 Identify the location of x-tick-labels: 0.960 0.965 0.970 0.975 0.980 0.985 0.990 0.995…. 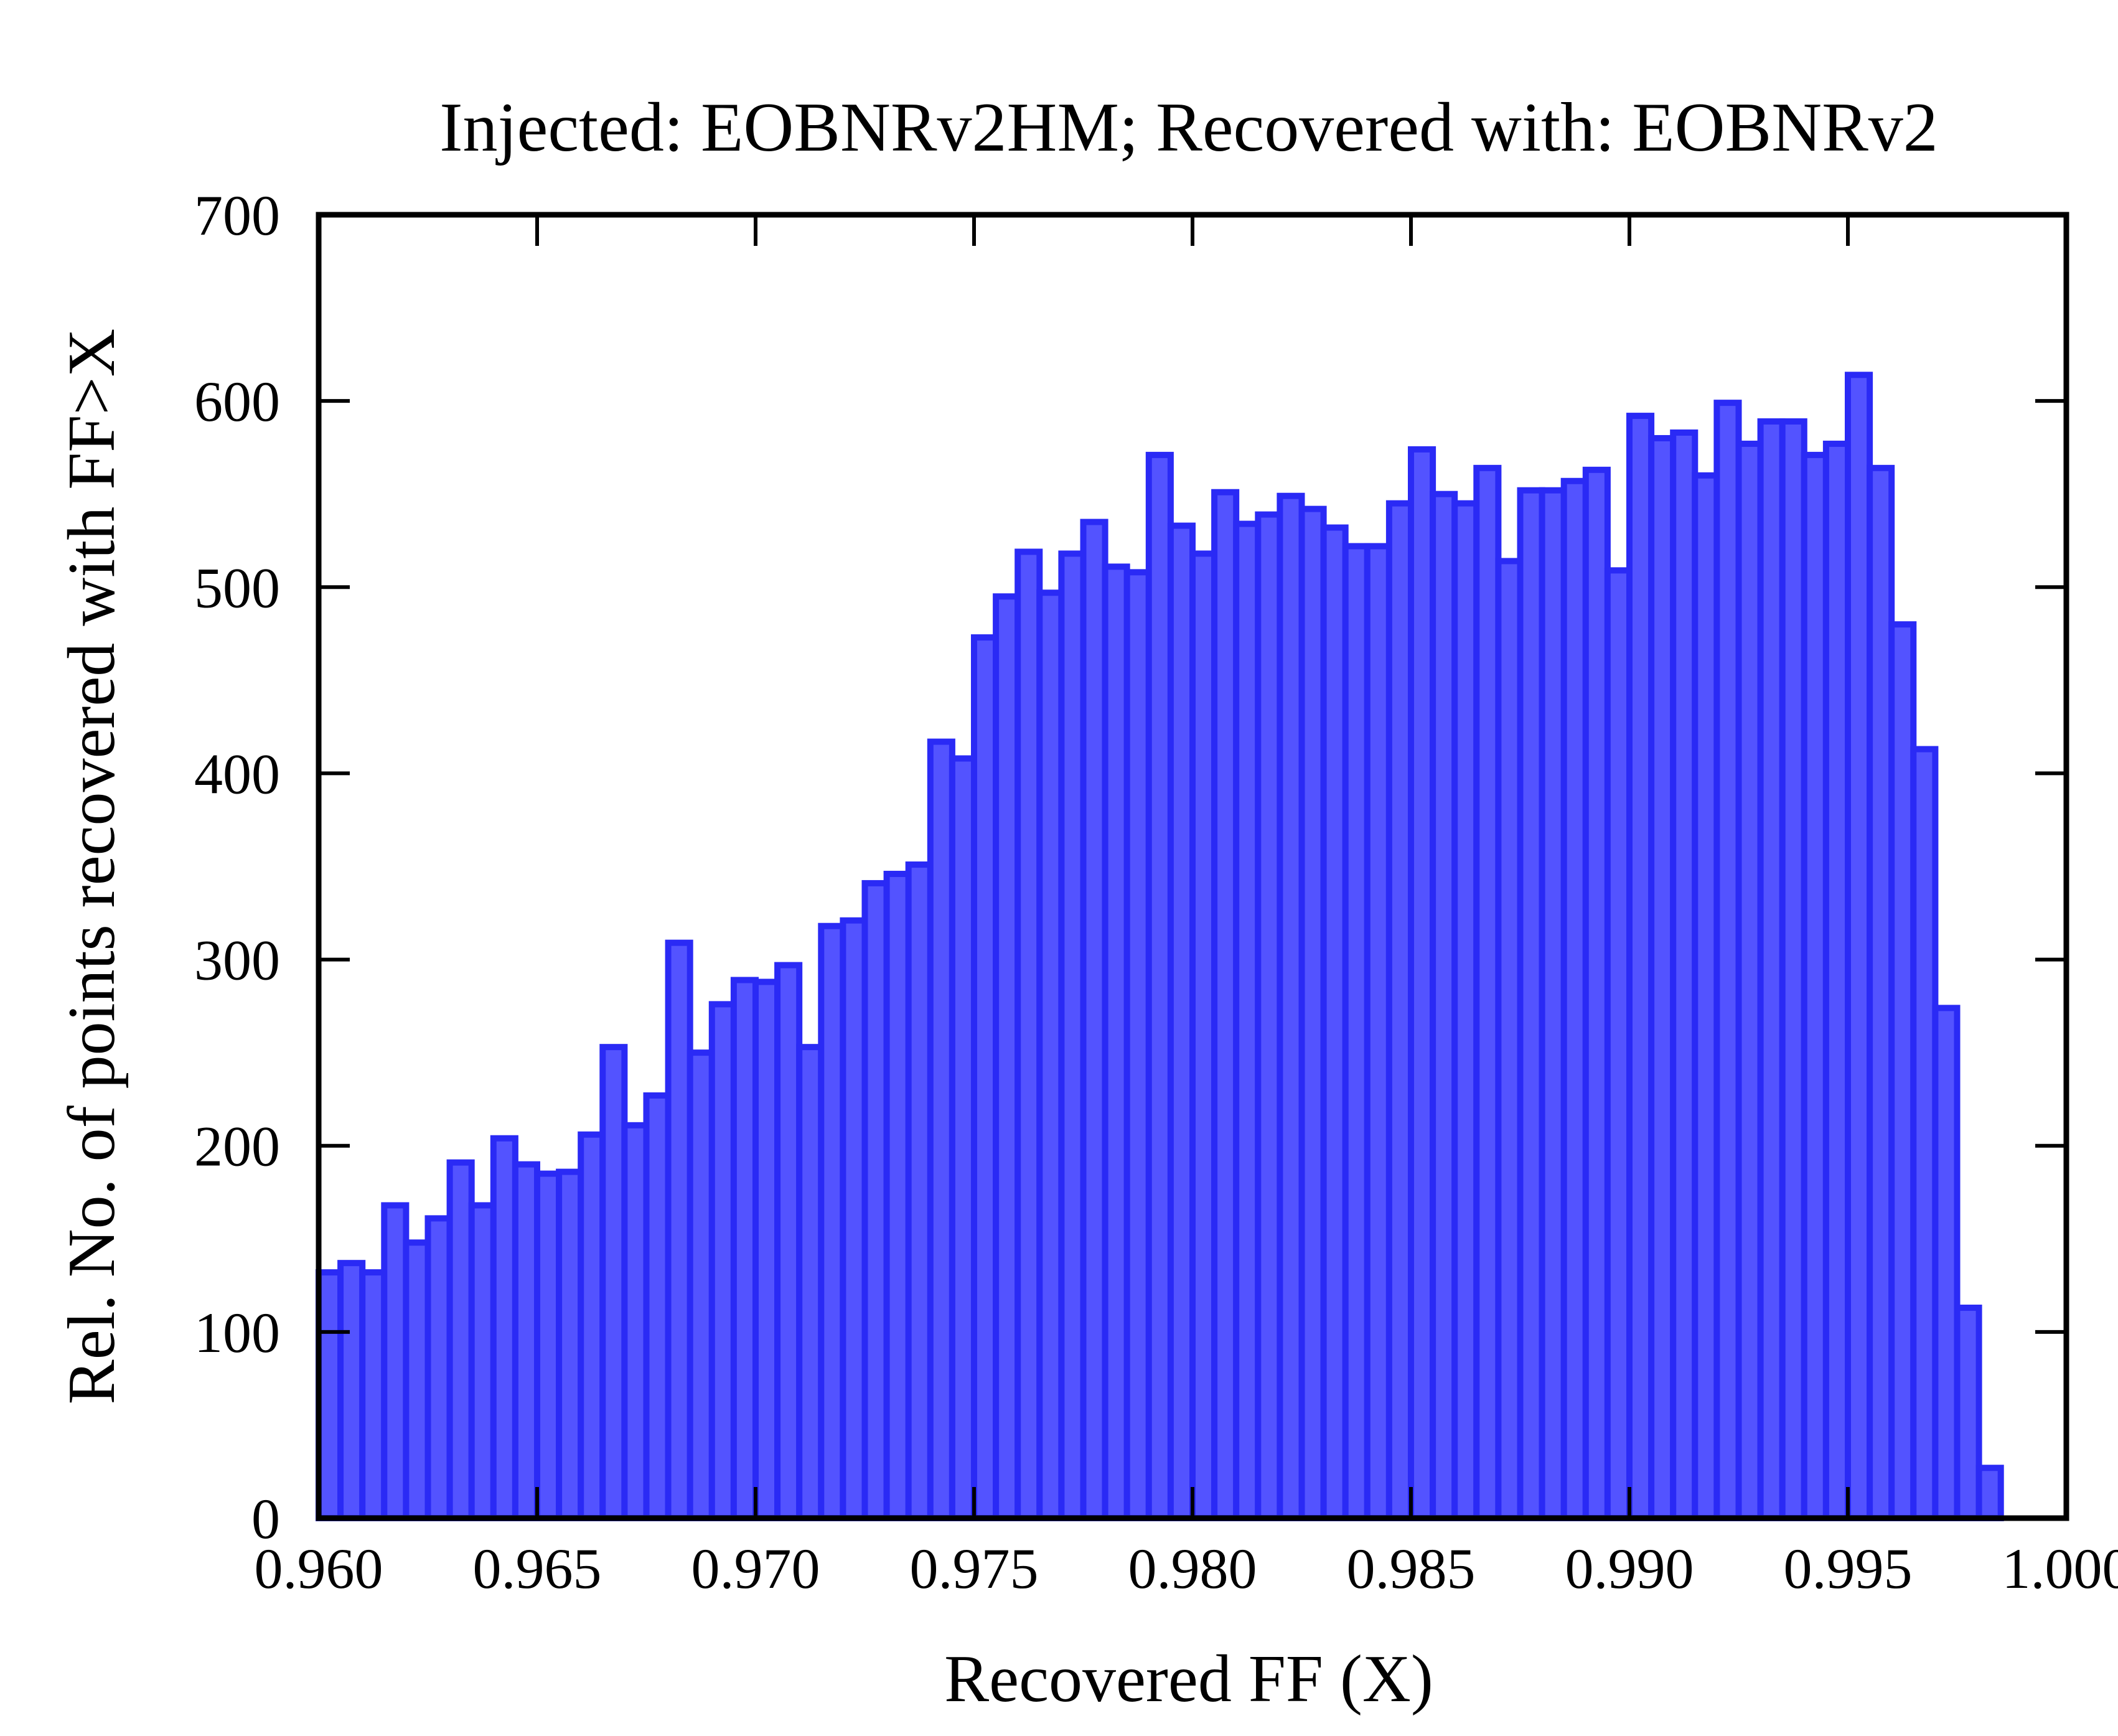
(1186, 1569).